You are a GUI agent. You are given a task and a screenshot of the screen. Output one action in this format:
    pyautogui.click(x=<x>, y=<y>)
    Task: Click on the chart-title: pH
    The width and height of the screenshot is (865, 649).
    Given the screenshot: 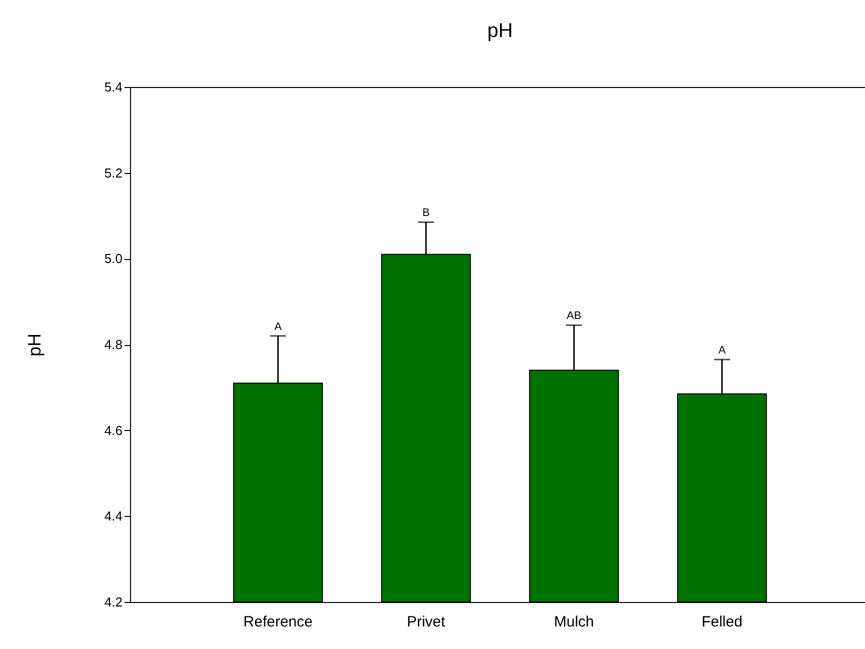 What is the action you would take?
    pyautogui.click(x=500, y=31)
    